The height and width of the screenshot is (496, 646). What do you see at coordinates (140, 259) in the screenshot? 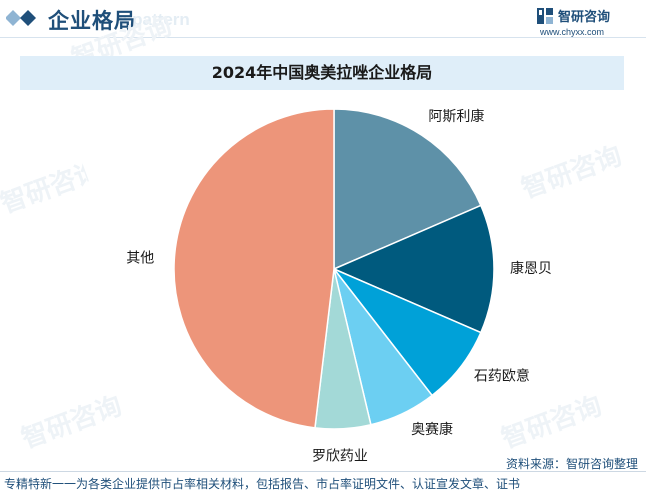
I see `slice-label-6: 其他` at bounding box center [140, 259].